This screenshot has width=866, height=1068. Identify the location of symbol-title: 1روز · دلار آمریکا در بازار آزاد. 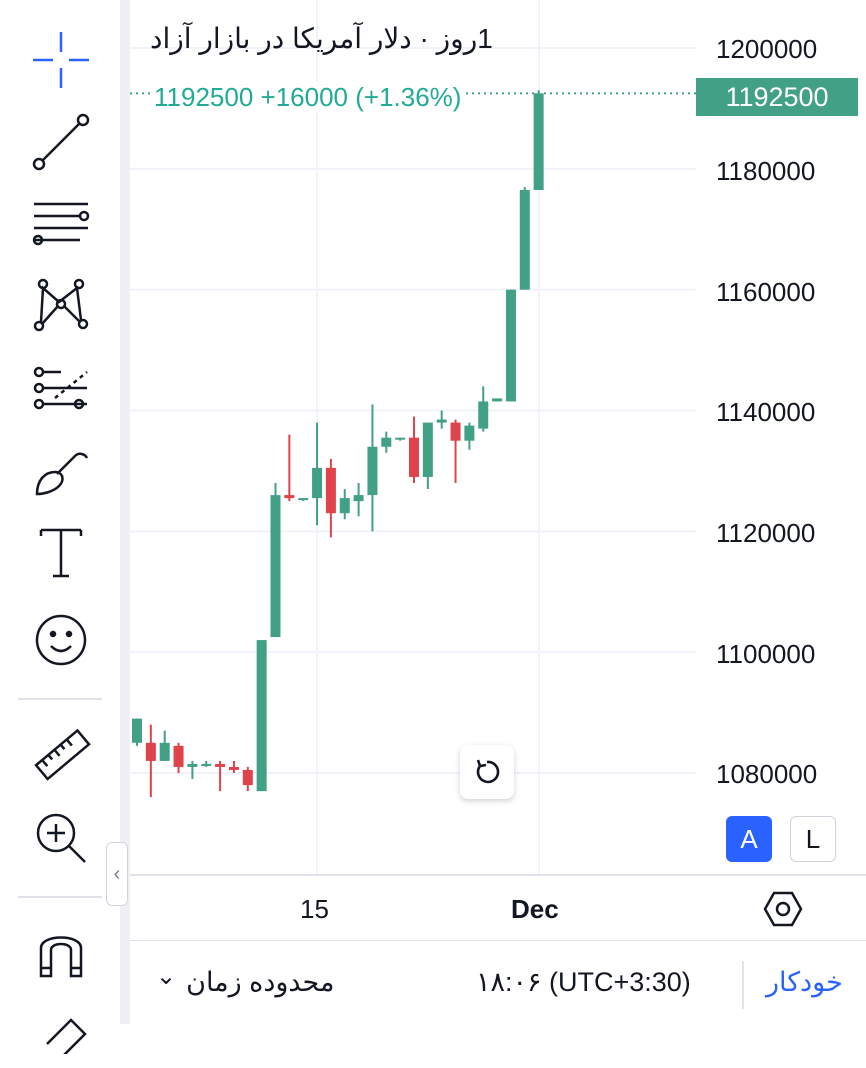
(321, 38).